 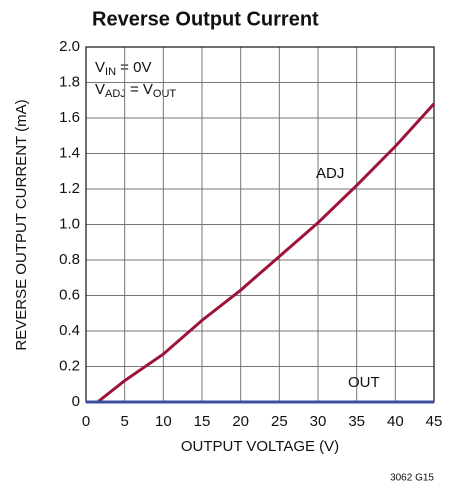 I want to click on footnote: 3062 G15, so click(x=412, y=478).